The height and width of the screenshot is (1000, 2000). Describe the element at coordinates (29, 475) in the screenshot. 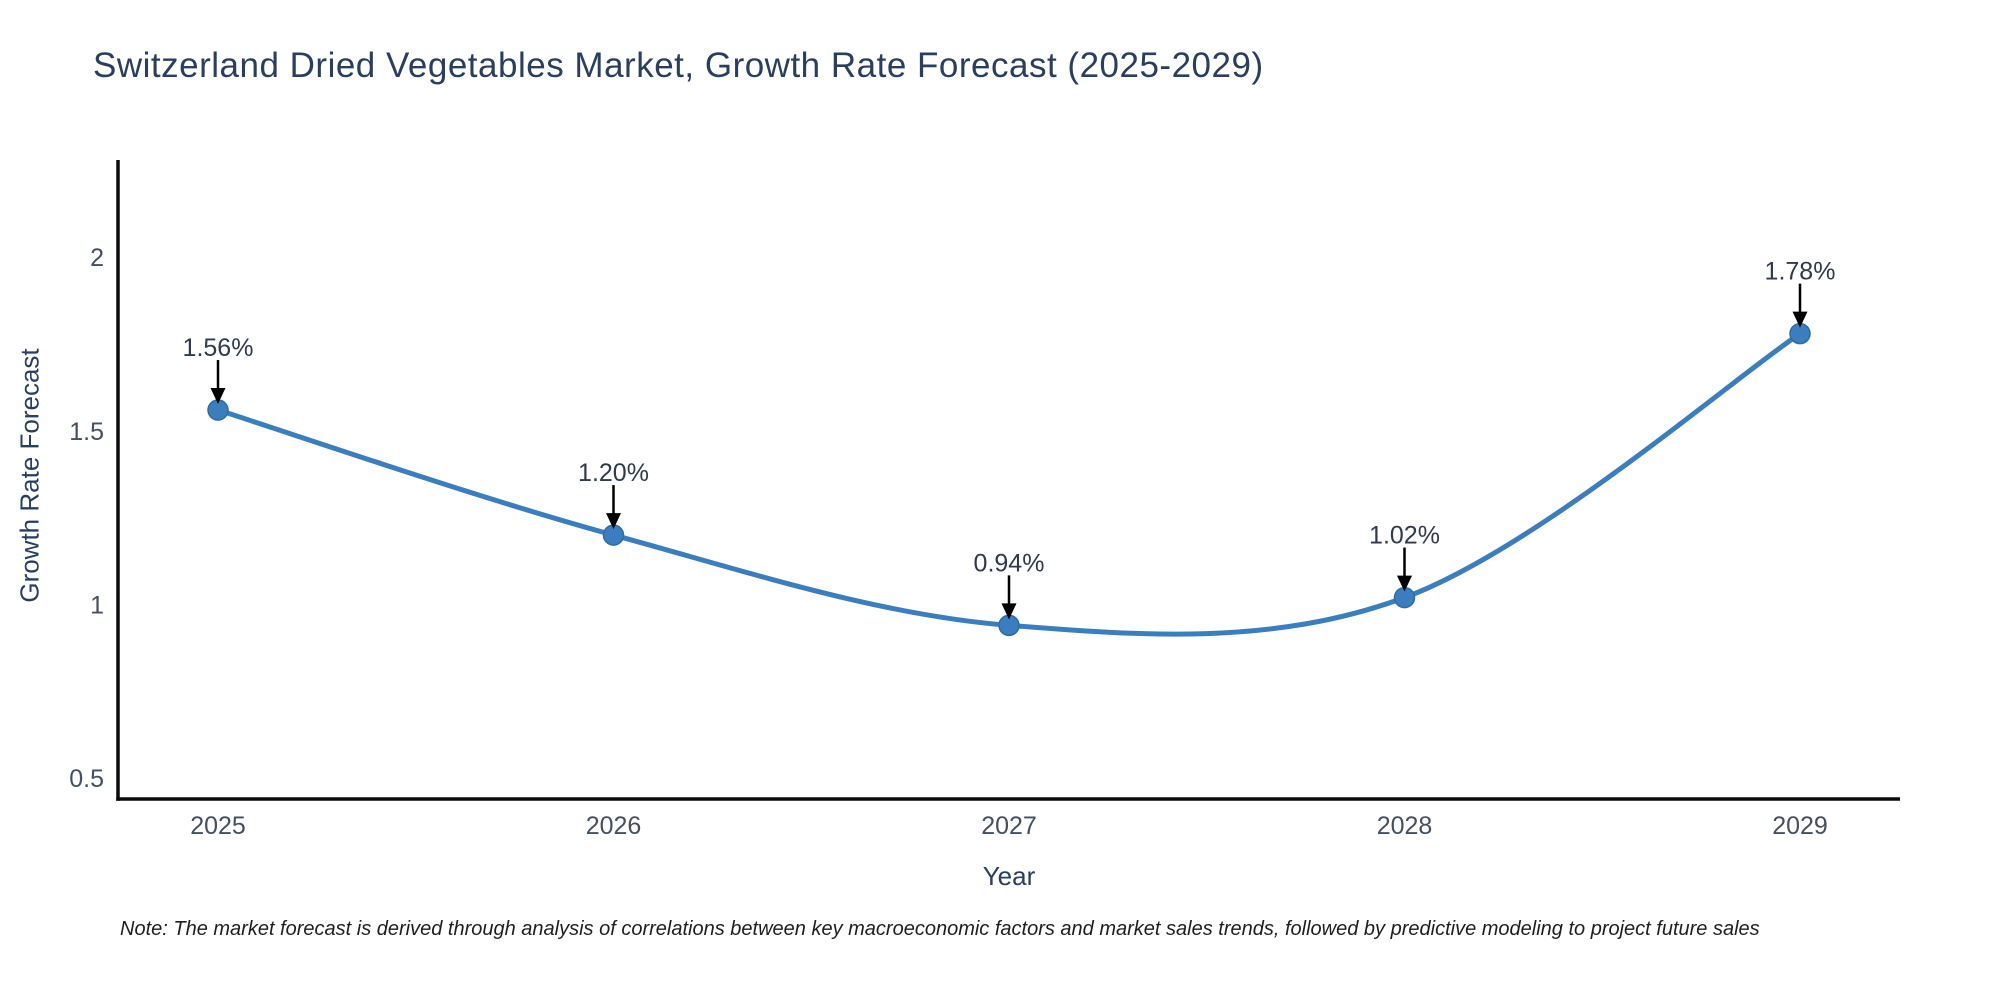

I see `y-axis-title: Growth Rate Forecast` at that location.